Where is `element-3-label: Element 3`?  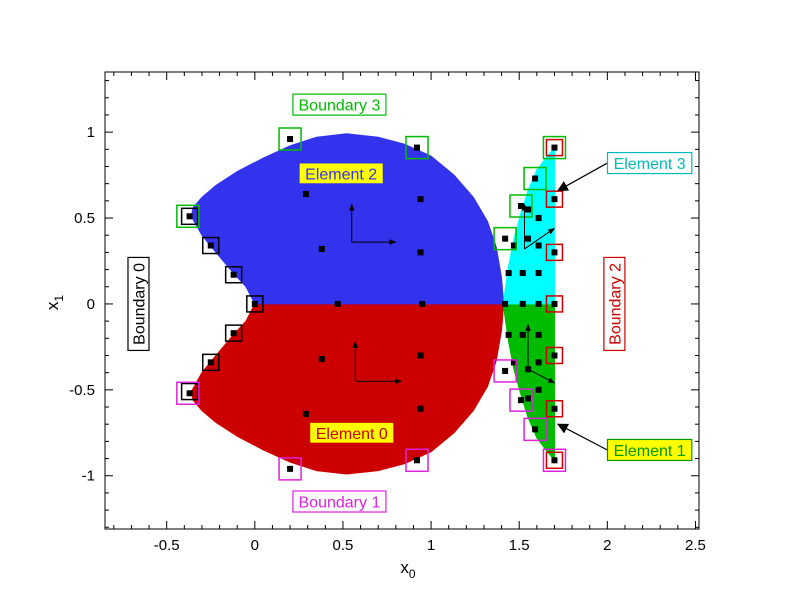 element-3-label: Element 3 is located at coordinates (649, 163).